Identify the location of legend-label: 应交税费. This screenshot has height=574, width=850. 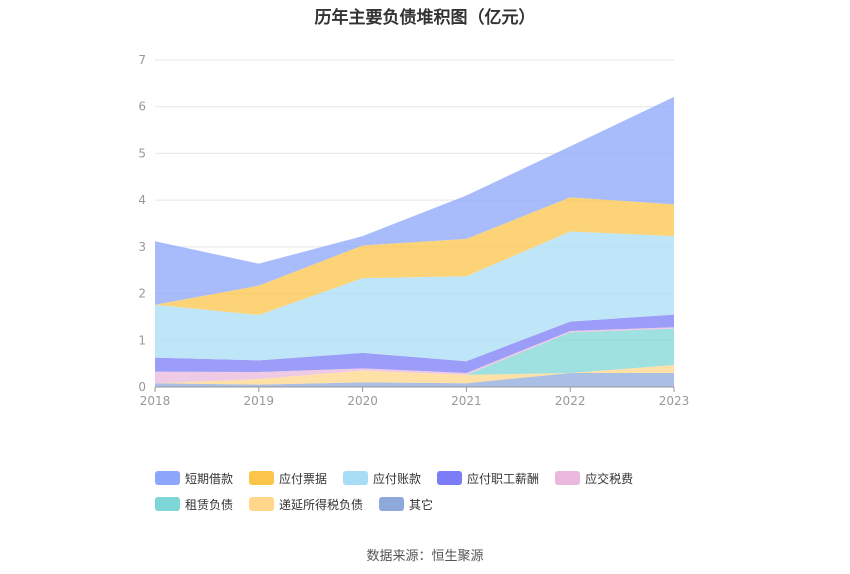
(609, 478).